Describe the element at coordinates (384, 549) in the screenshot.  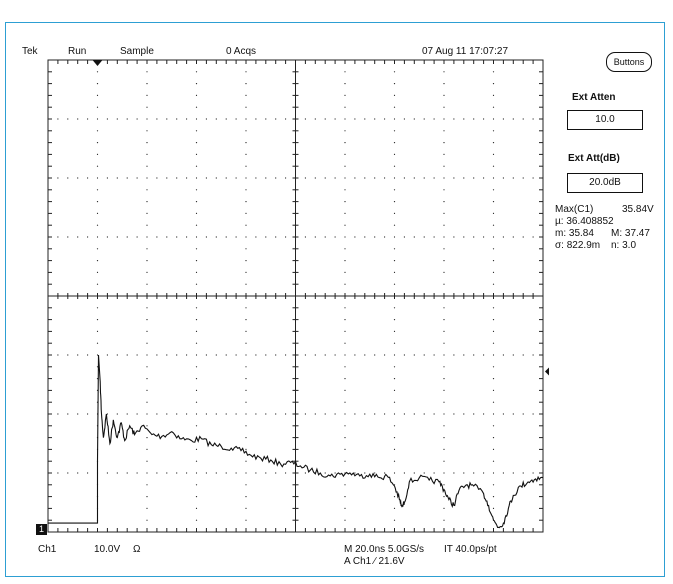
I see `timebase-readout: M 20.0ns 5.0GS/s` at that location.